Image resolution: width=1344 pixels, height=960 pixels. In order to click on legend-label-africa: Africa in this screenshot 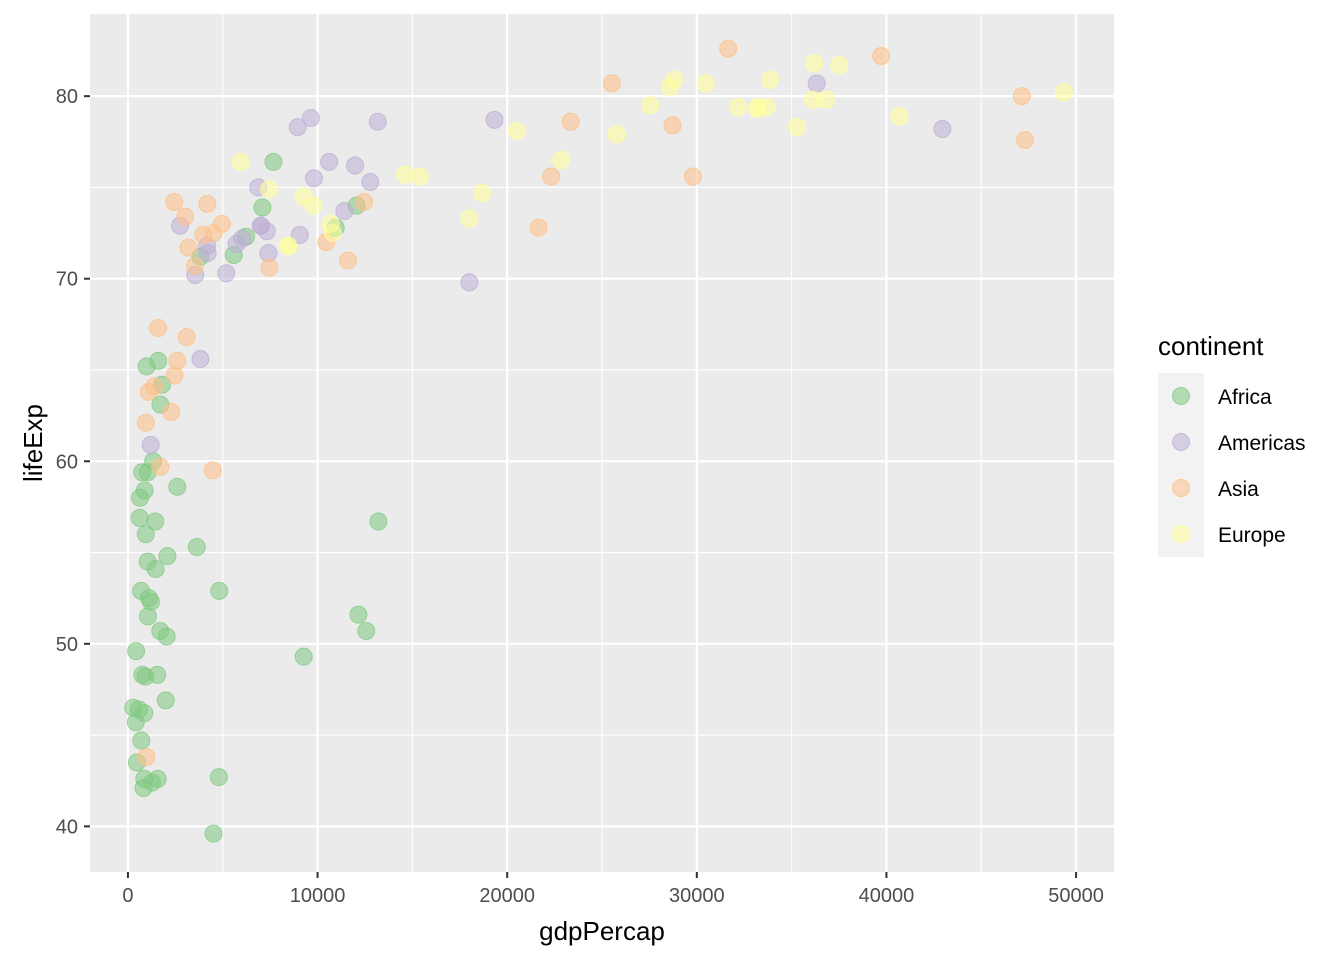, I will do `click(1245, 397)`.